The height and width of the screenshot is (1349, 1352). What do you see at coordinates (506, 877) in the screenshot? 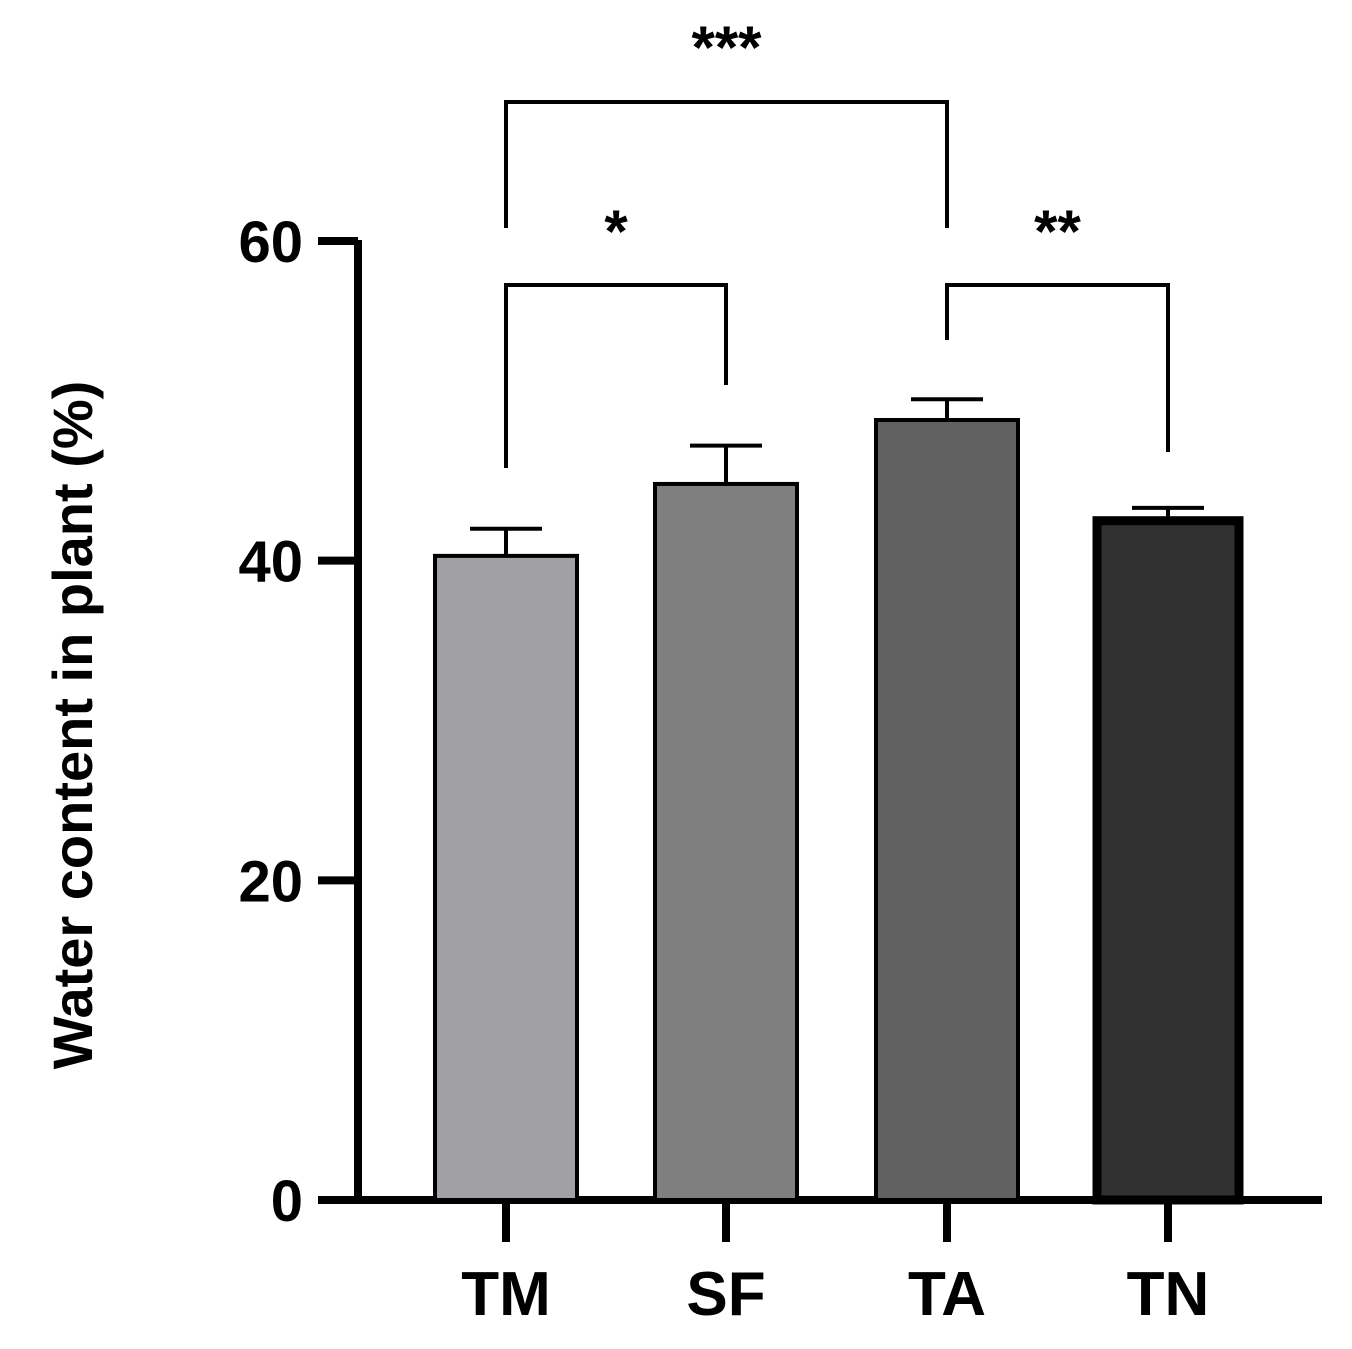
I see `bar-tm` at bounding box center [506, 877].